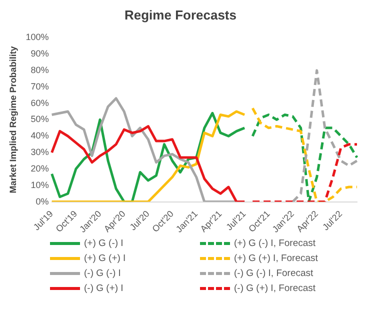 Image resolution: width=373 pixels, height=320 pixels. I want to click on legend-label: (-) G (-) I, so click(102, 273).